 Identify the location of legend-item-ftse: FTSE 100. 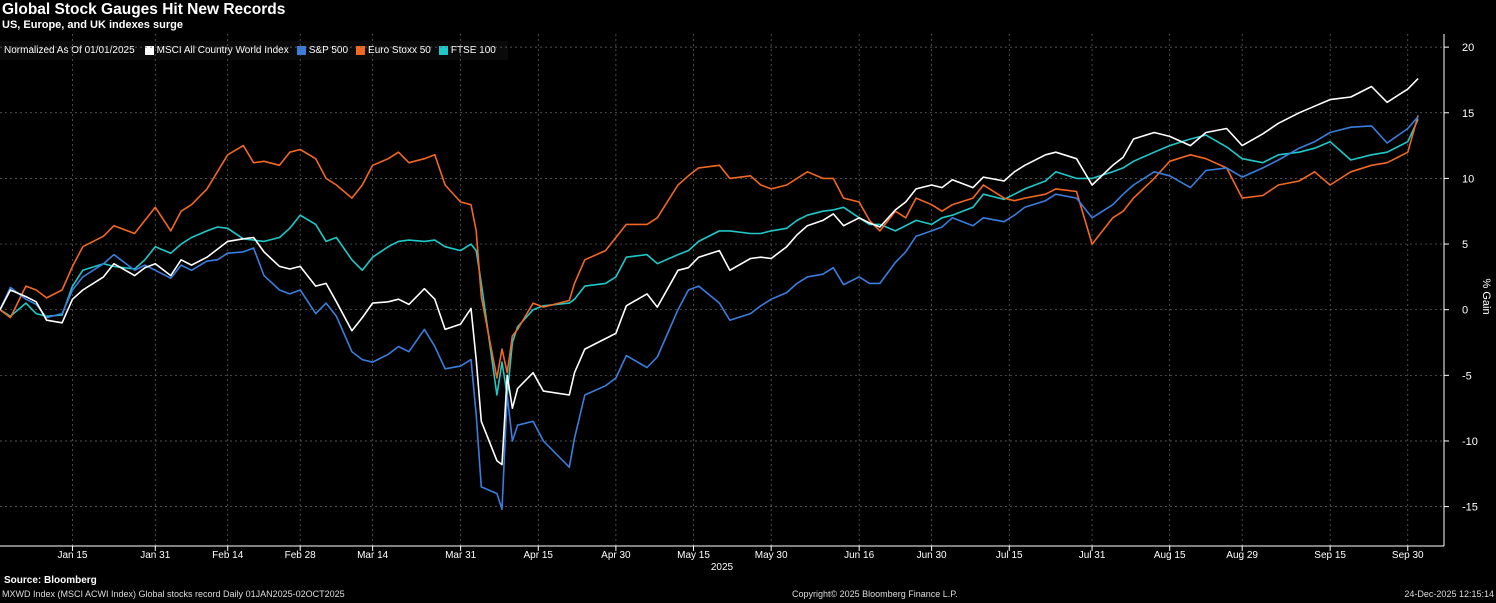
(467, 50).